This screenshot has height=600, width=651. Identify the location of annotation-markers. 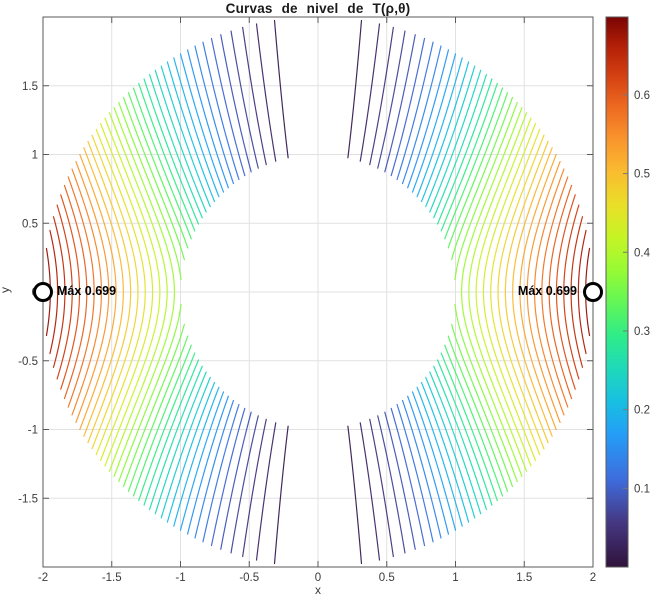
(318, 292).